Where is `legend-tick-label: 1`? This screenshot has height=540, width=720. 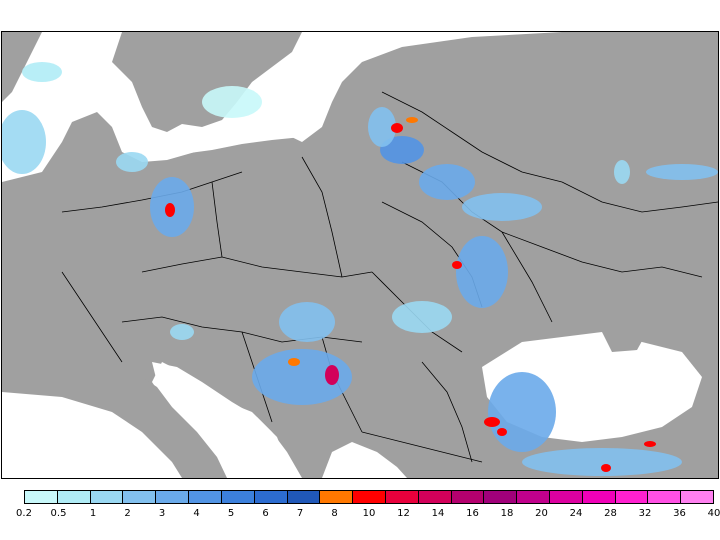
legend-tick-label: 1 is located at coordinates (93, 513).